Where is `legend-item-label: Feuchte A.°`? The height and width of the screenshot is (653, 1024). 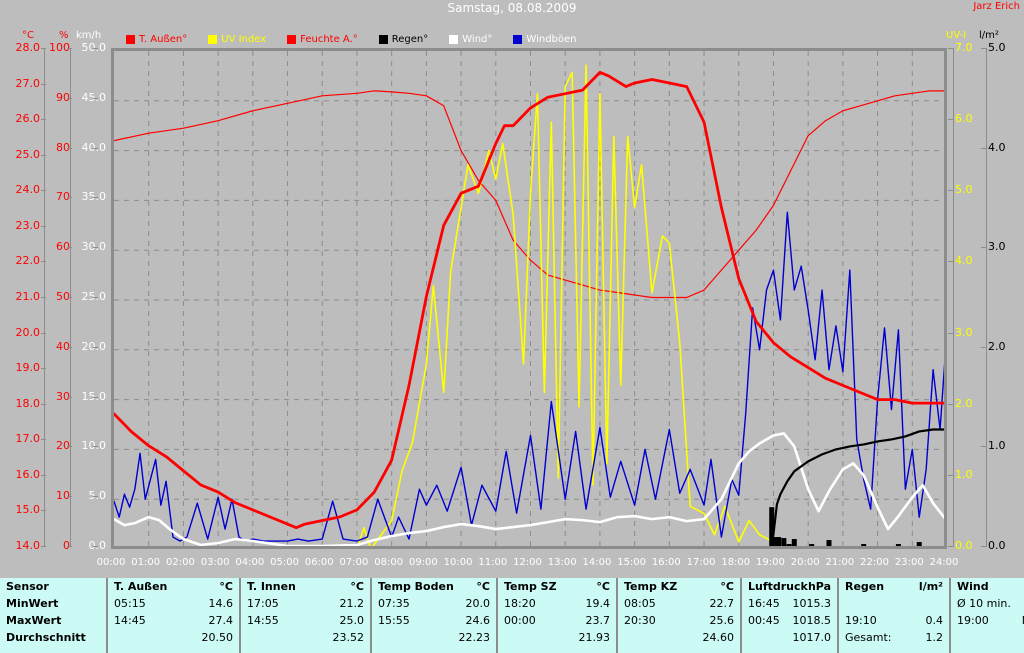
legend-item-label: Feuchte A.° is located at coordinates (329, 39).